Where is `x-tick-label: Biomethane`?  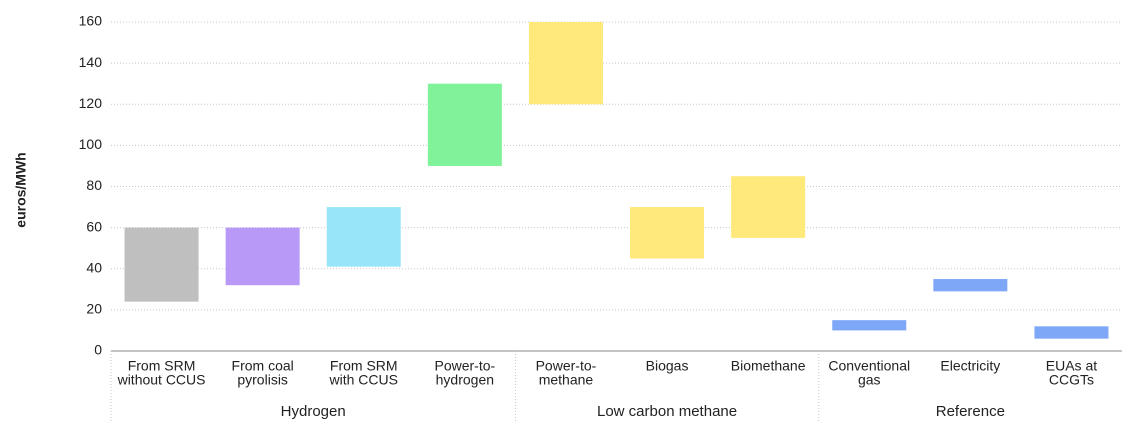 x-tick-label: Biomethane is located at coordinates (768, 366).